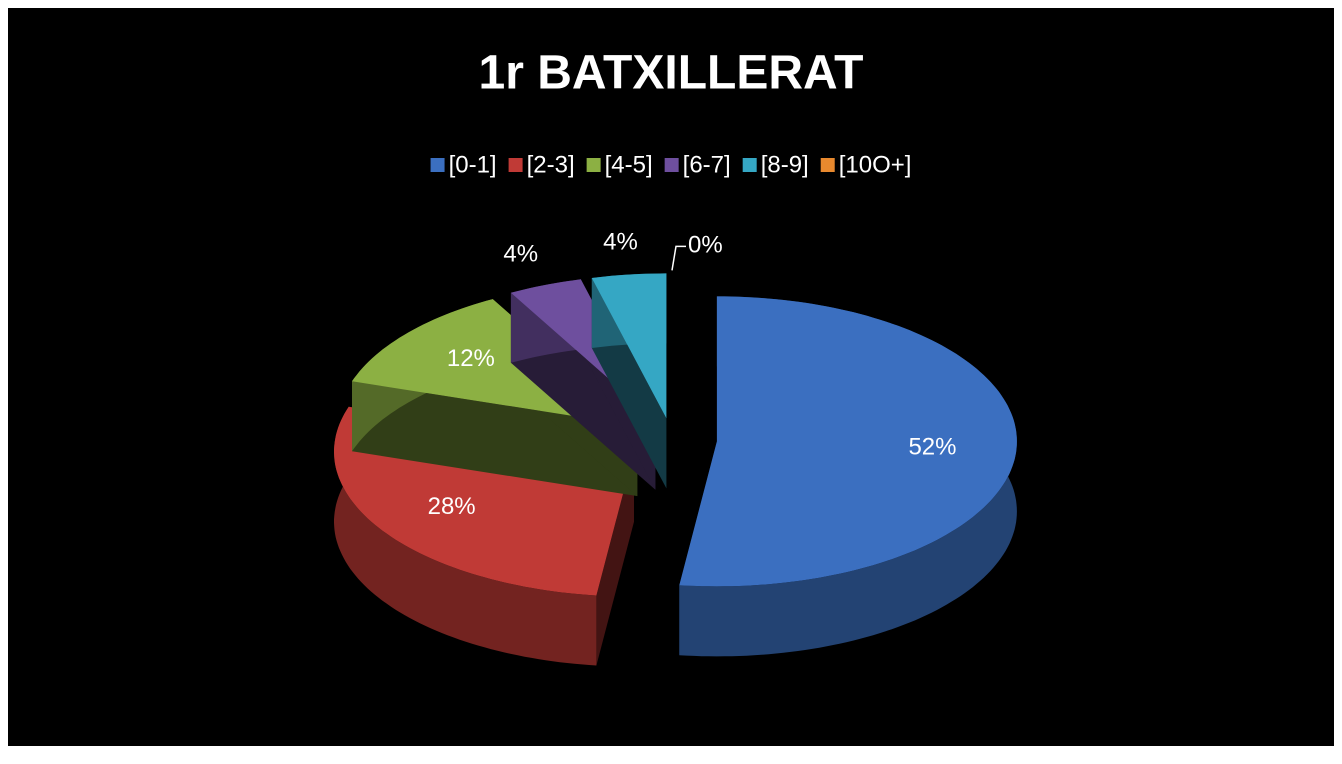 Image resolution: width=1342 pixels, height=764 pixels. I want to click on slice-side, so click(495, 439).